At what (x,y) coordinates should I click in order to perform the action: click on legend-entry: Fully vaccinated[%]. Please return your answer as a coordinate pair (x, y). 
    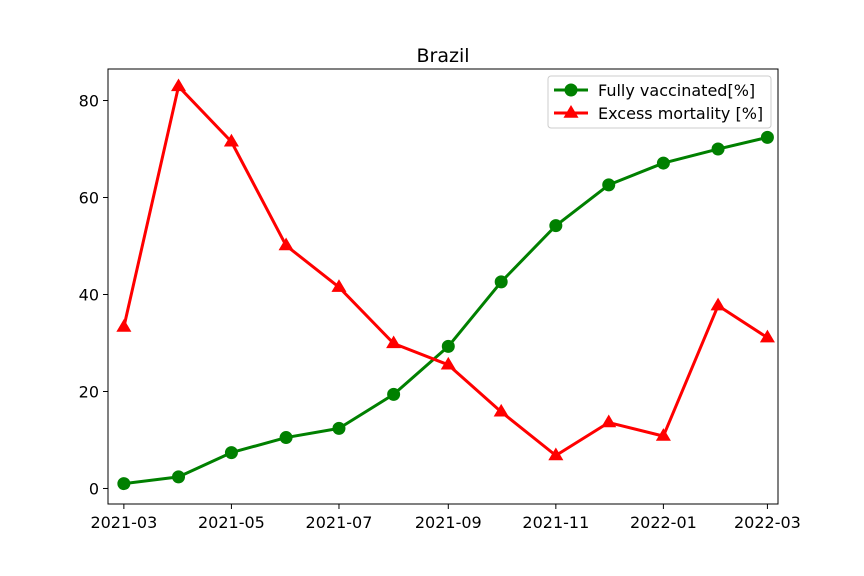
    Looking at the image, I should click on (654, 90).